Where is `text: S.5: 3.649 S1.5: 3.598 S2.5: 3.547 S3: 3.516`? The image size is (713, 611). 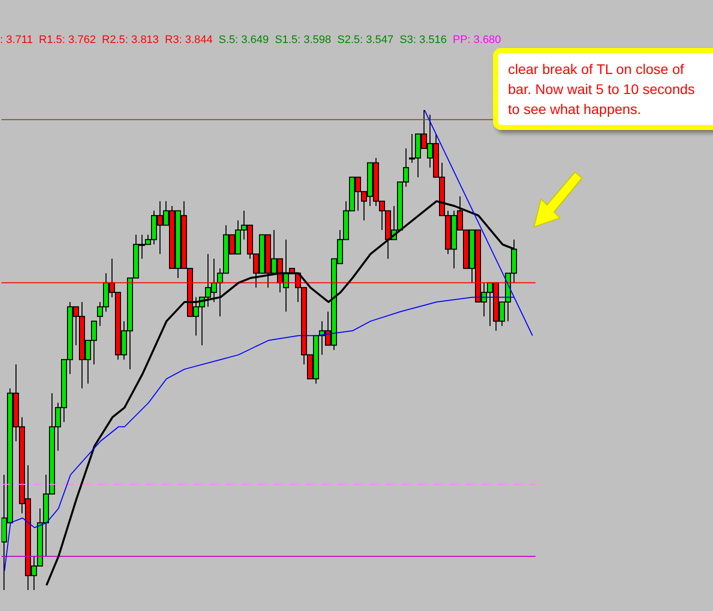 text: S.5: 3.649 S1.5: 3.598 S2.5: 3.547 S3: 3.516 is located at coordinates (332, 40).